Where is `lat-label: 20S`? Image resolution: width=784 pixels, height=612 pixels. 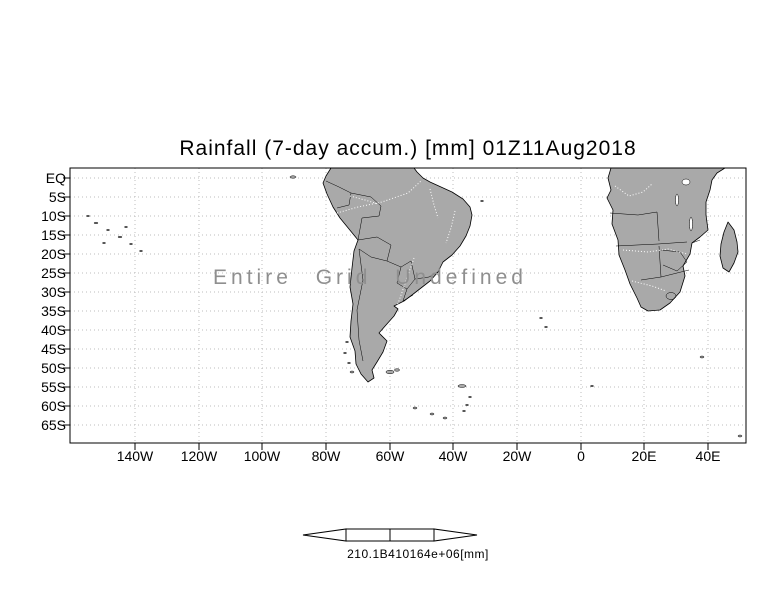 lat-label: 20S is located at coordinates (53, 254).